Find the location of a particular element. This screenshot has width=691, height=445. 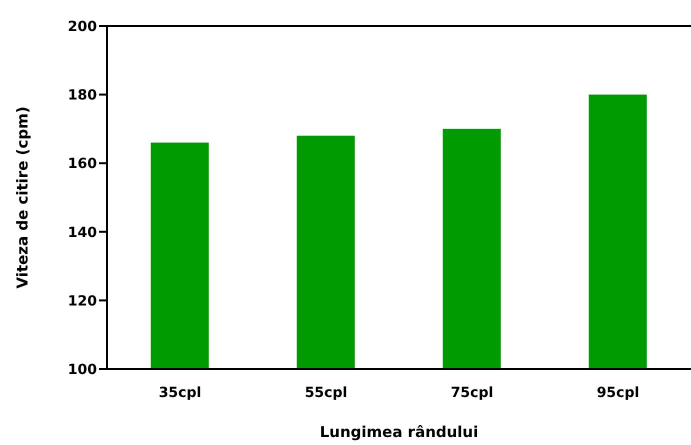

x-tick-label: 35cpl is located at coordinates (180, 392).